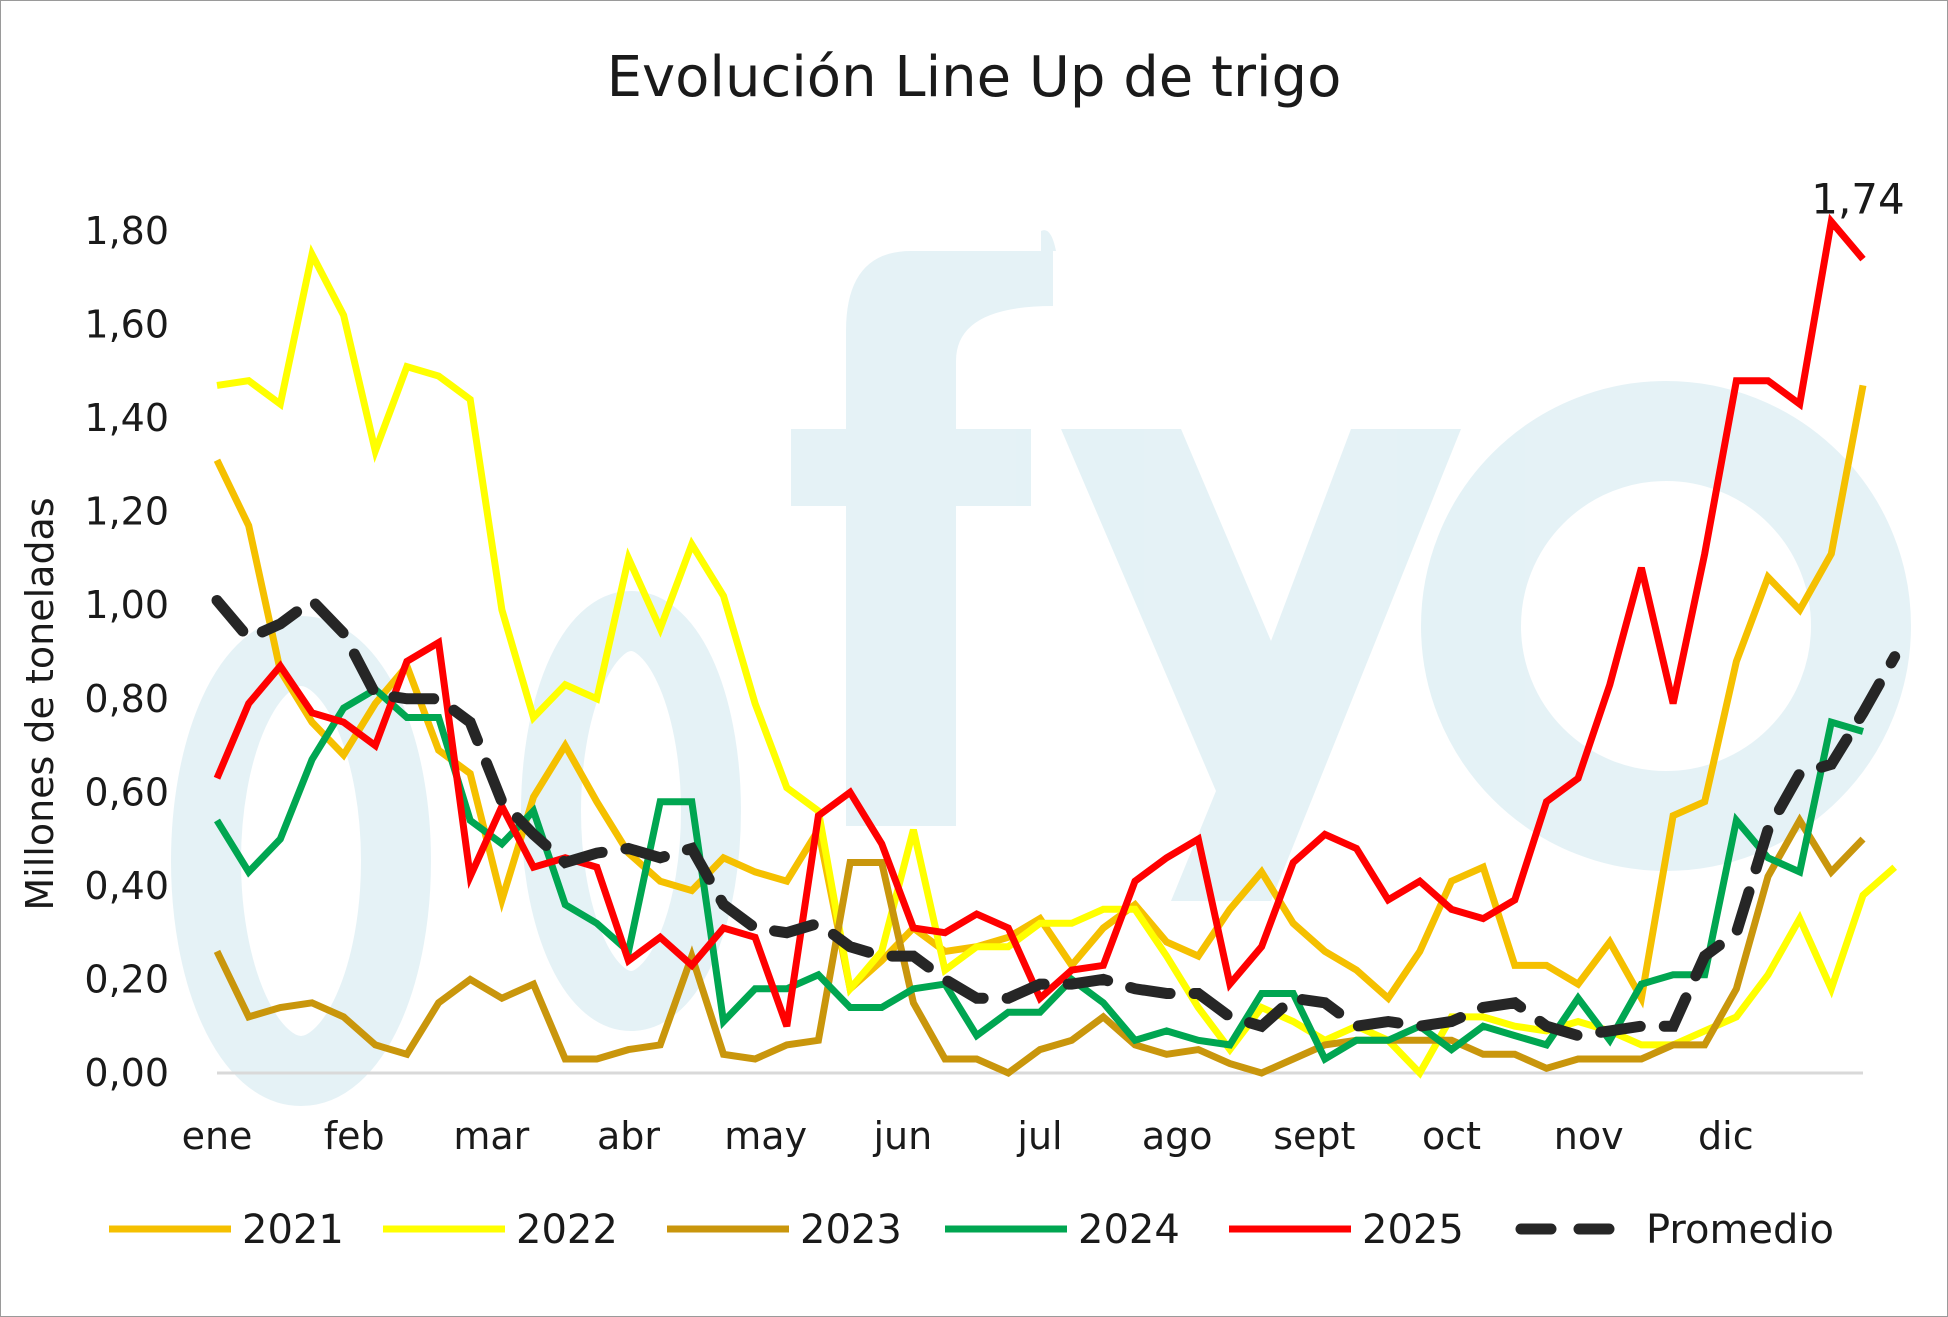 The image size is (1948, 1317). I want to click on x-tick-label: jul, so click(1039, 1136).